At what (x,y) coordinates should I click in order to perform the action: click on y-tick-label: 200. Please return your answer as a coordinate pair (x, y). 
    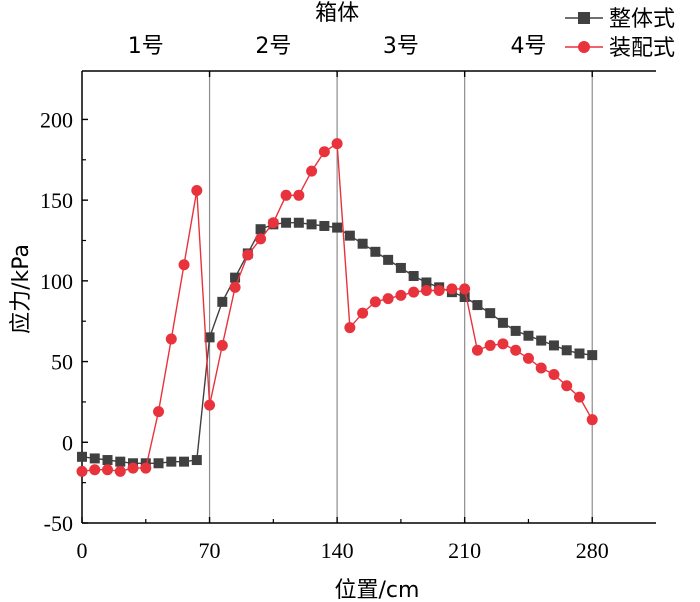
    Looking at the image, I should click on (56, 119).